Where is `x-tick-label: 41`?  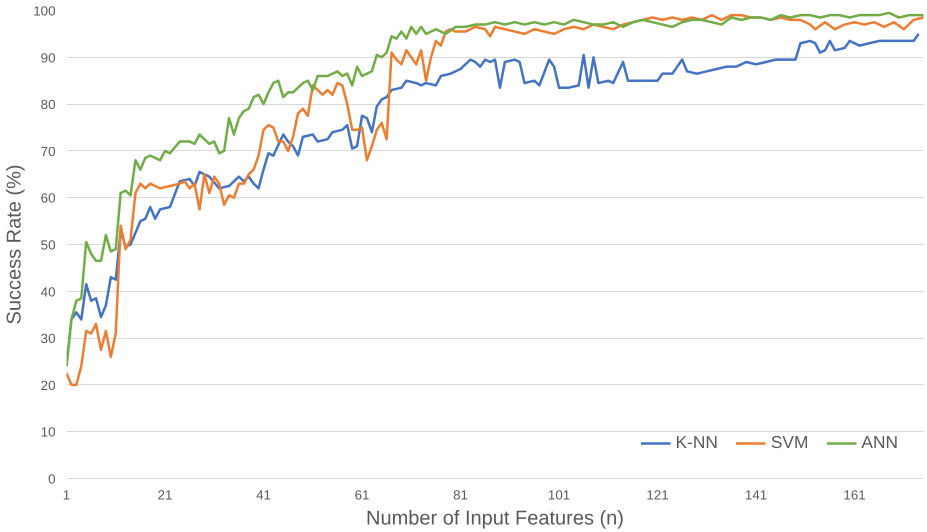 x-tick-label: 41 is located at coordinates (263, 495).